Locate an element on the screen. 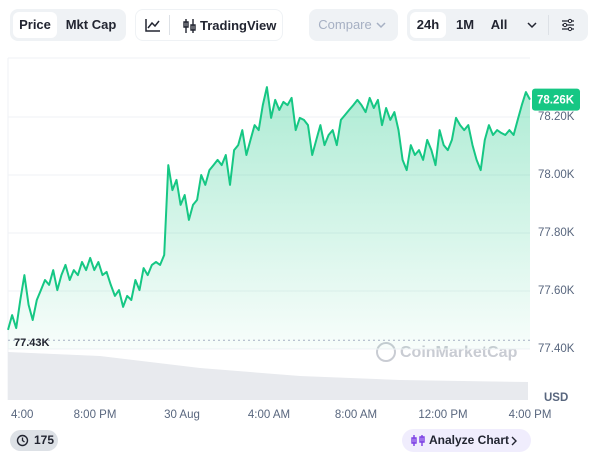 This screenshot has width=596, height=470. current-price-badge is located at coordinates (556, 99).